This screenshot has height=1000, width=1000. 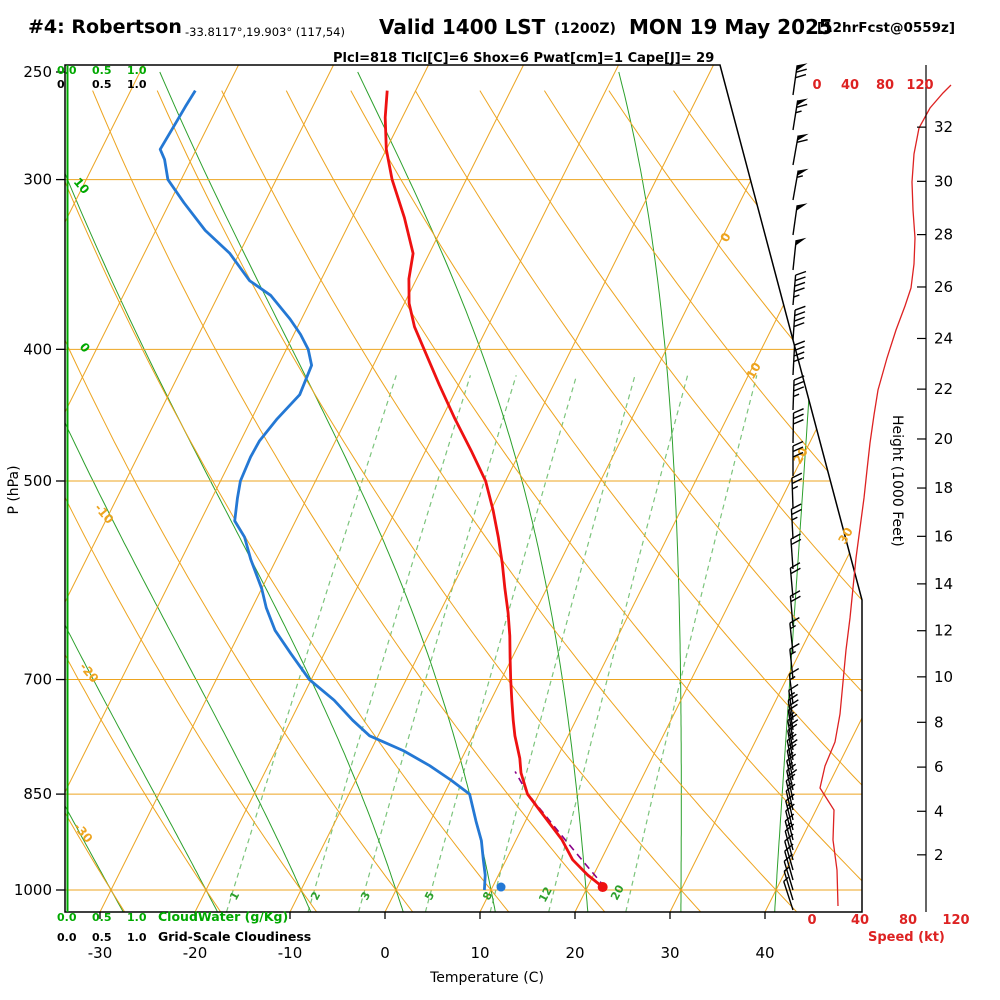 I want to click on gridscale-bottom: 1.0, so click(x=137, y=937).